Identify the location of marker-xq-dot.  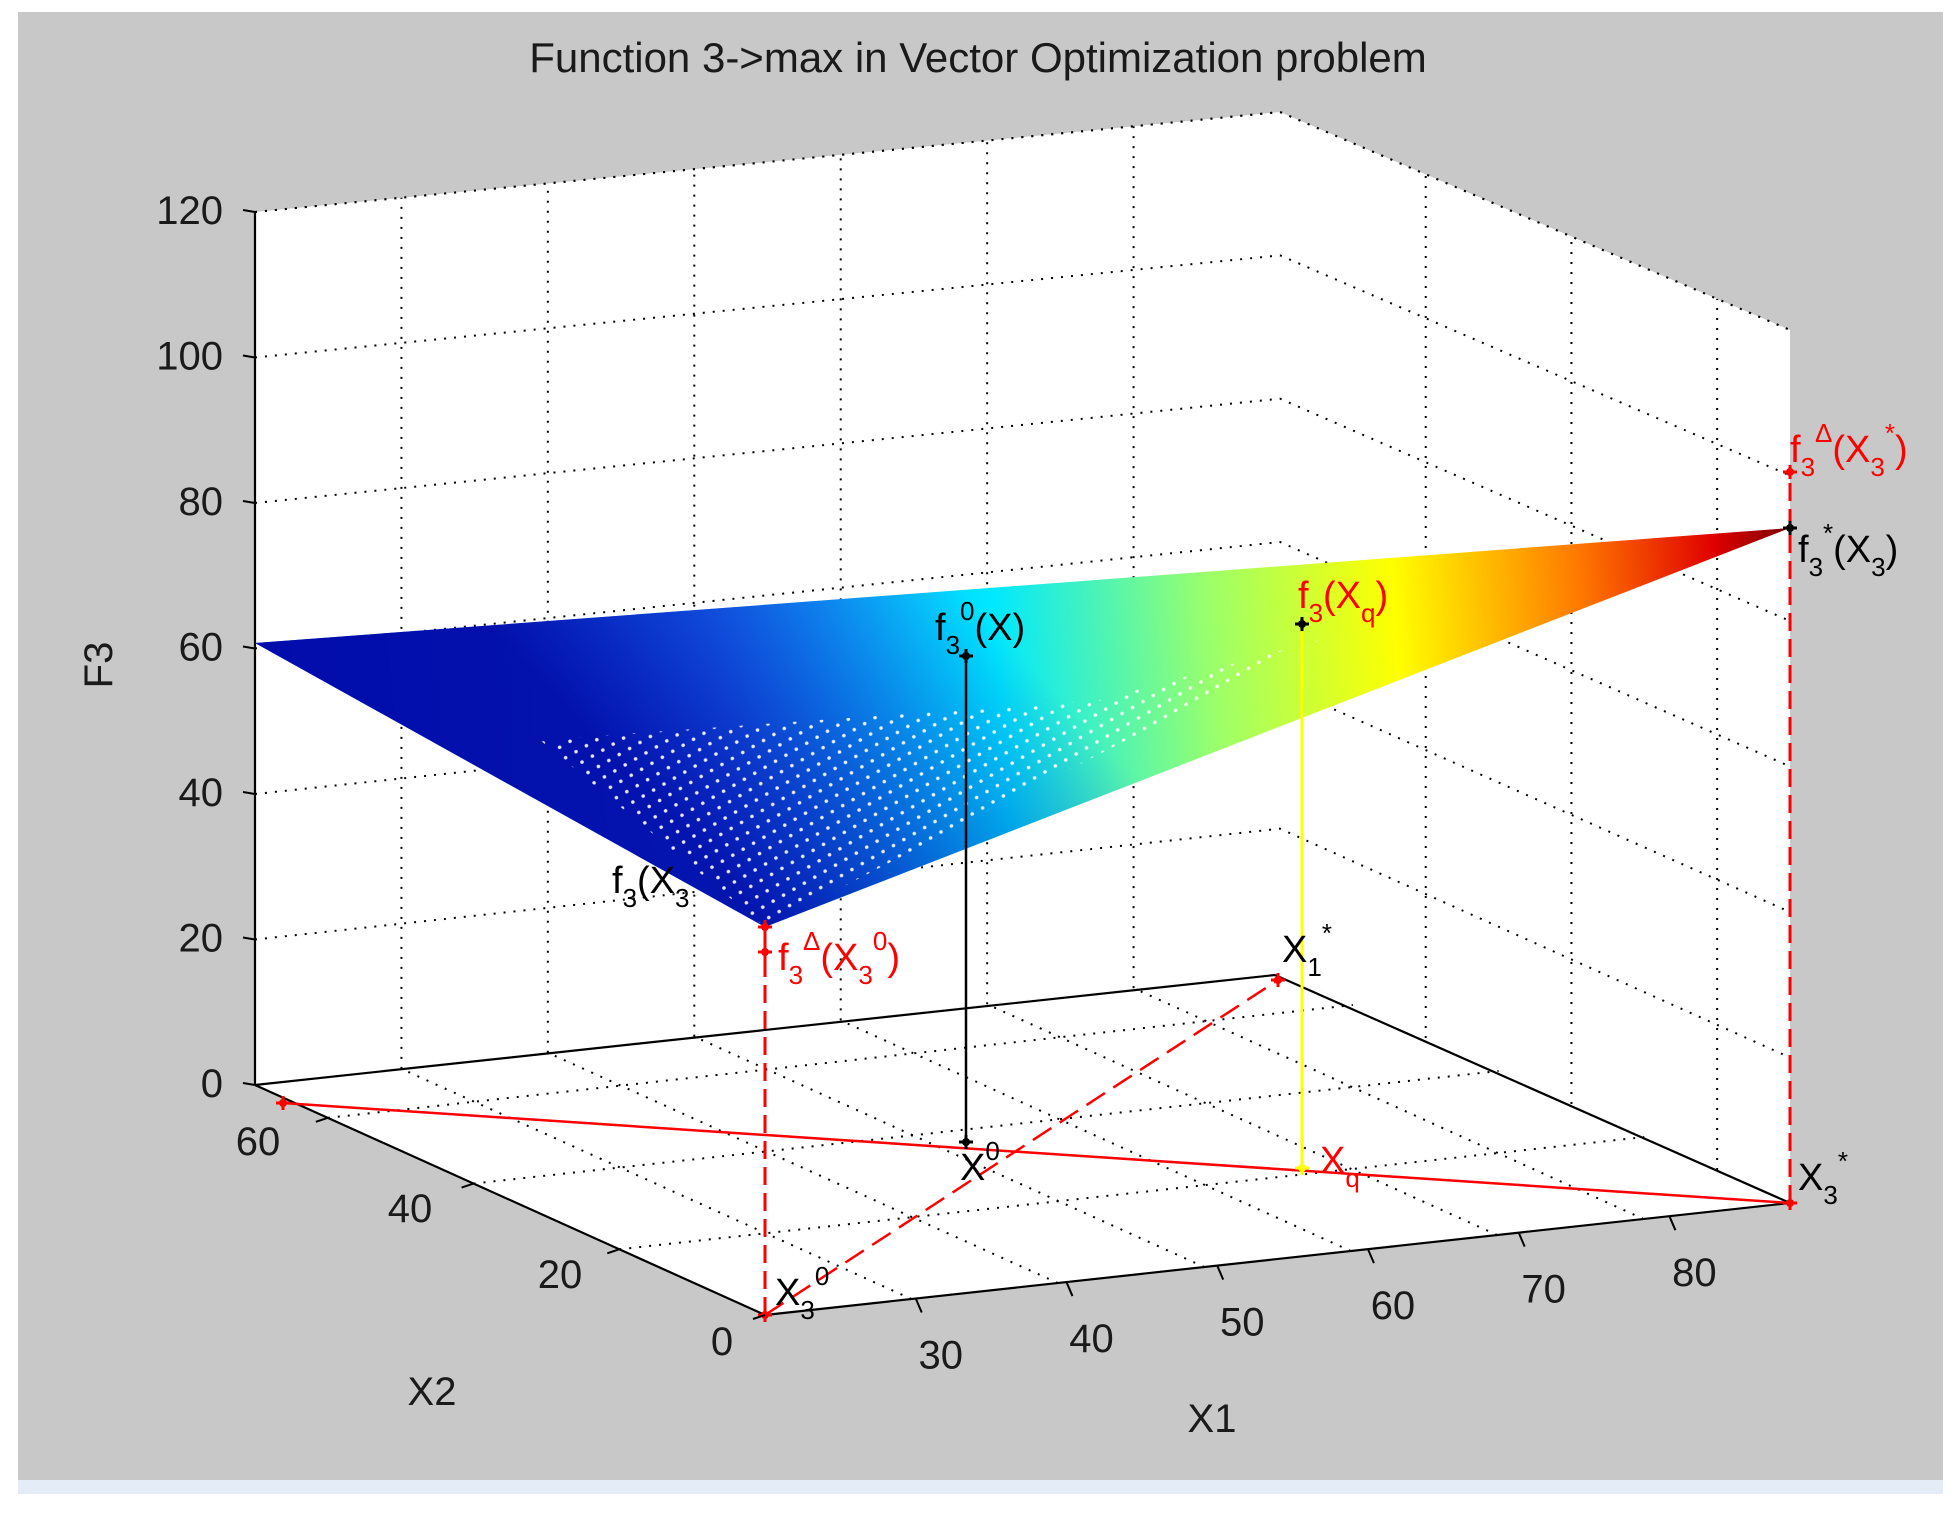
(1302, 1168).